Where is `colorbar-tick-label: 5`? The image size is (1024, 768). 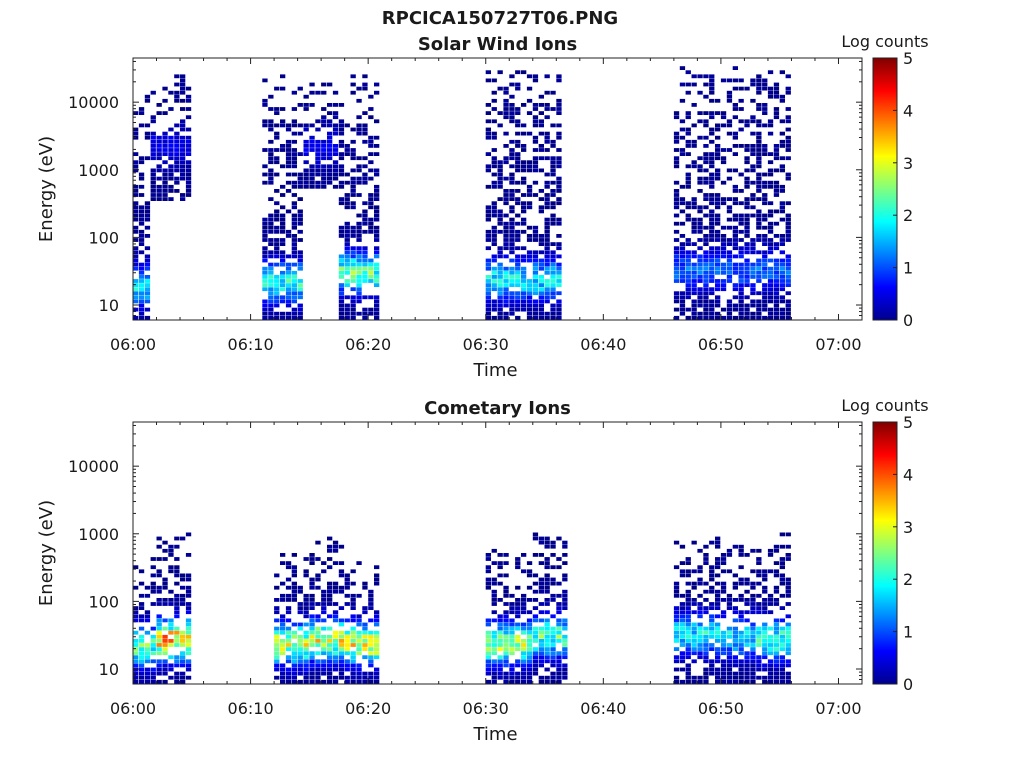 colorbar-tick-label: 5 is located at coordinates (908, 422).